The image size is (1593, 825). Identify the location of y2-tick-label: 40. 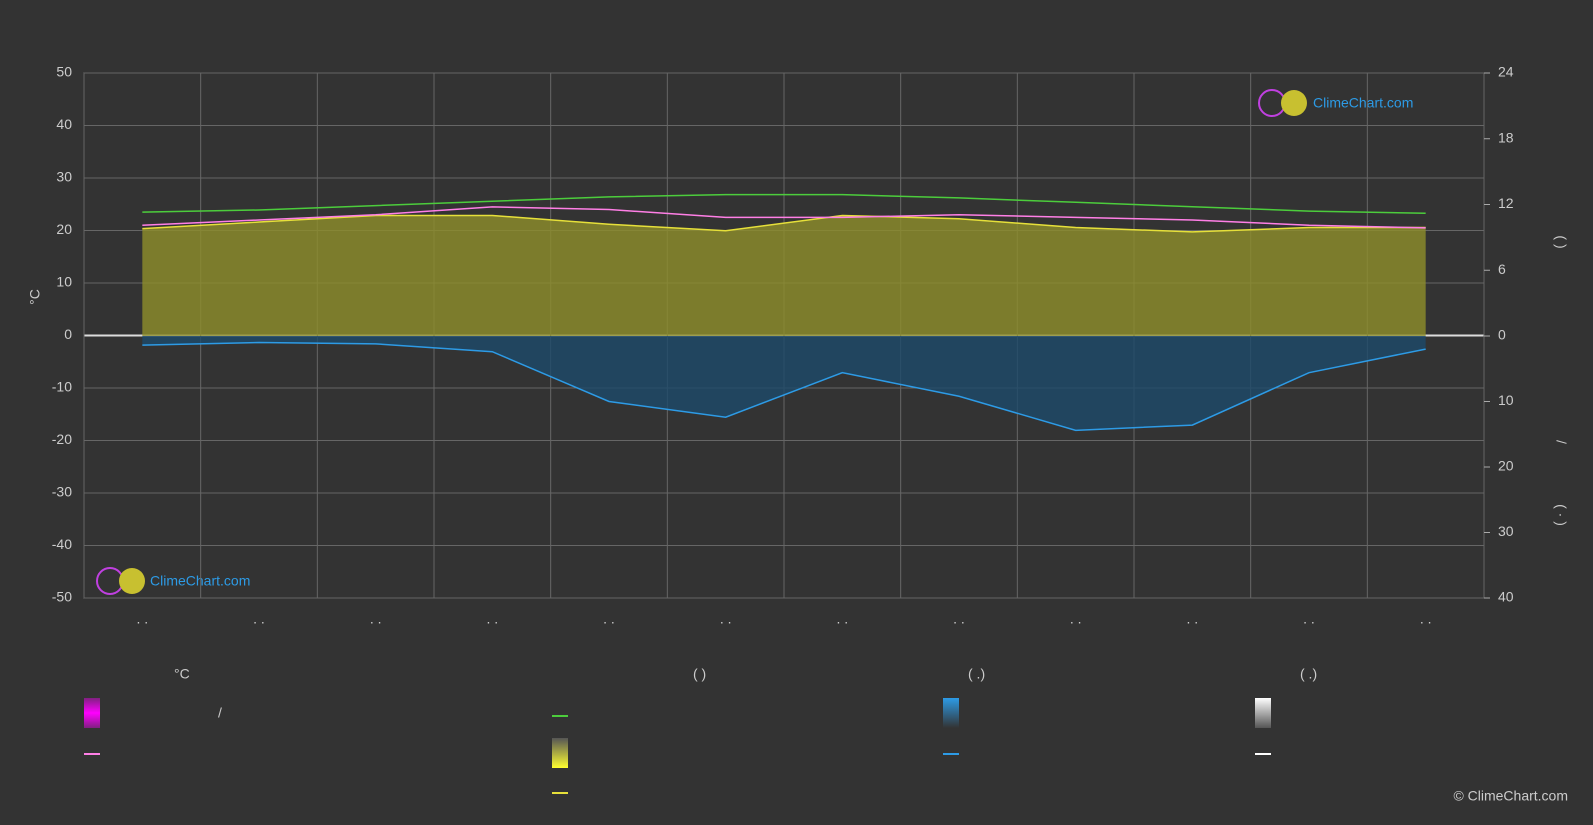
(1506, 597).